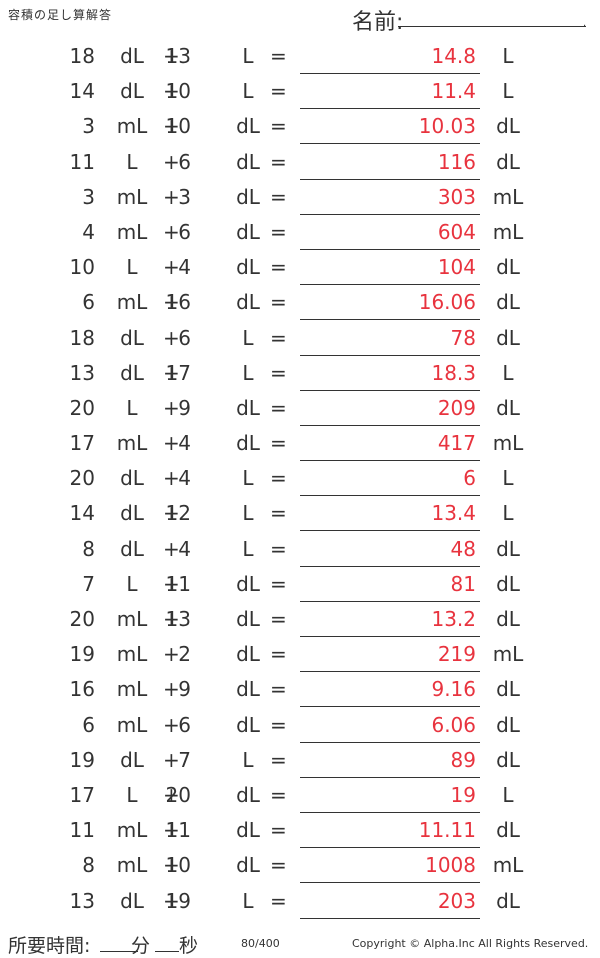  I want to click on problem-row: 20 L +9 dL = 209 dL, so click(300, 408).